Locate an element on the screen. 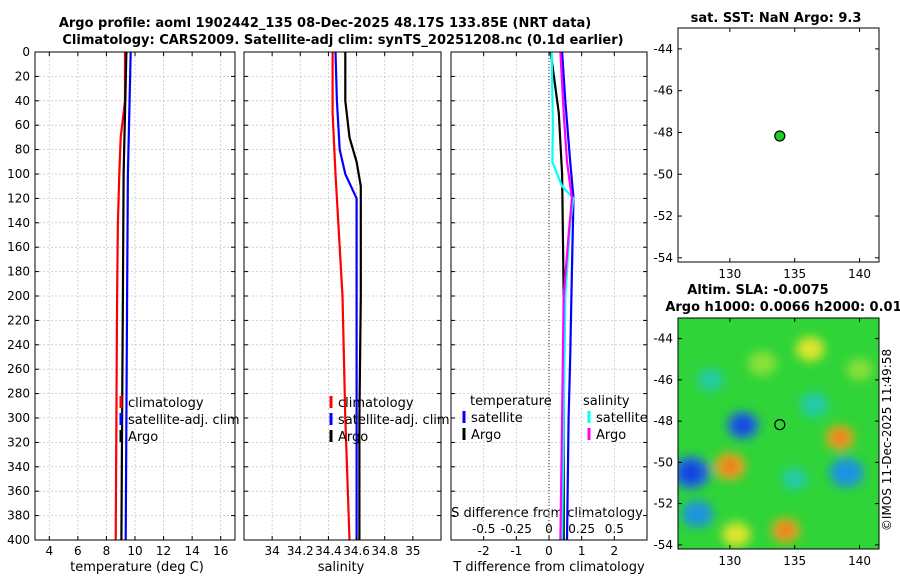  s-diff-tick-label: 0 is located at coordinates (549, 529).